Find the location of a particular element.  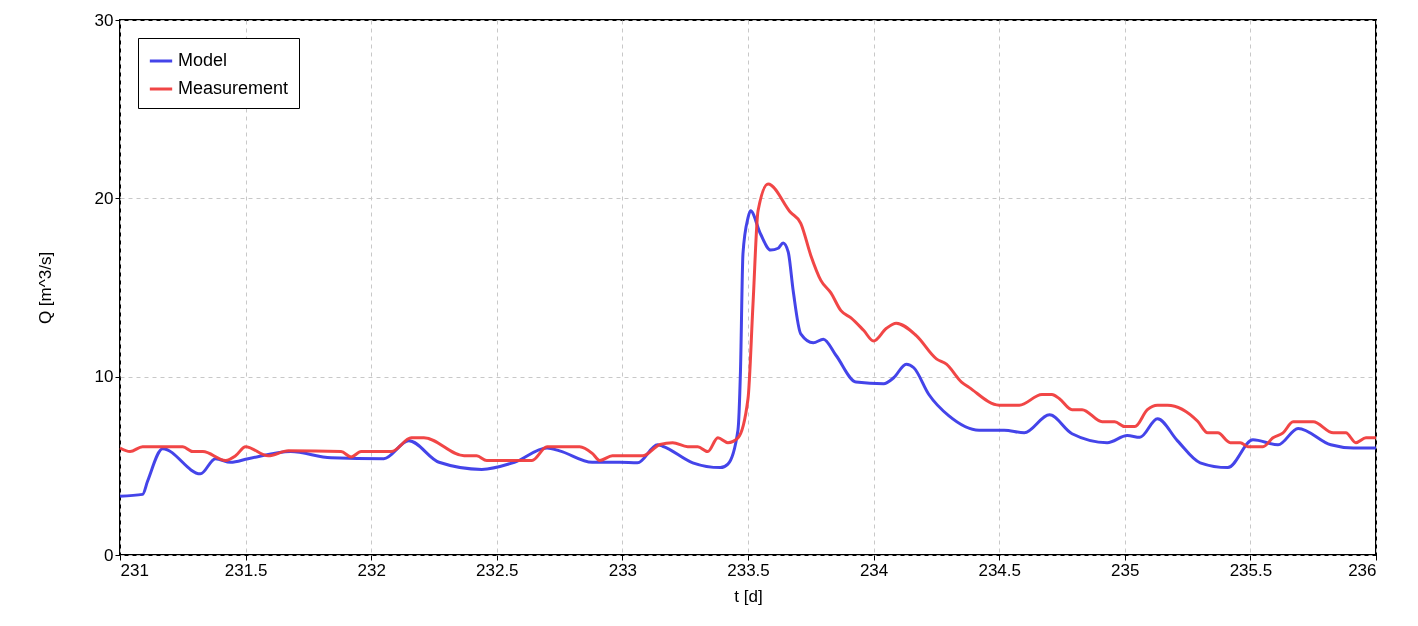

x-tick-label: 234 is located at coordinates (874, 570).